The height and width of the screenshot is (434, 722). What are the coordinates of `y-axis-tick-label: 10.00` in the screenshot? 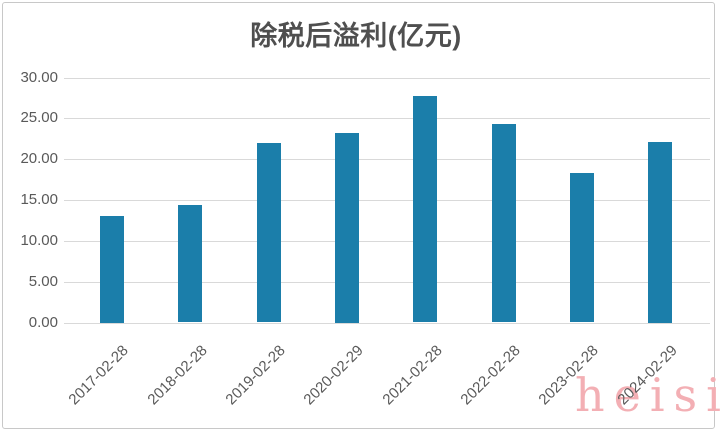 It's located at (39, 240).